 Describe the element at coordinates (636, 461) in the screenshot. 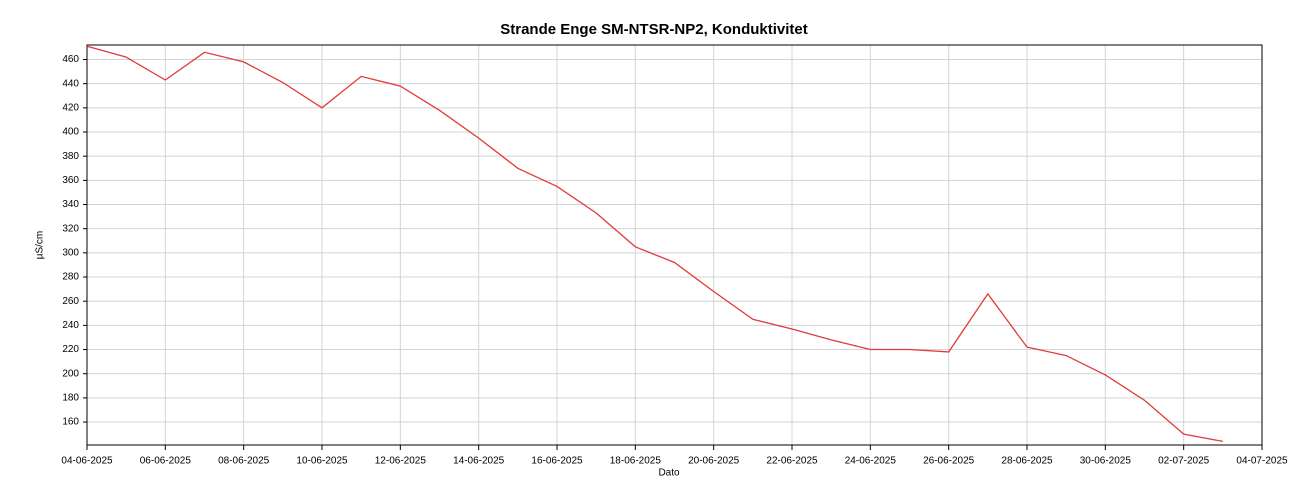

I see `x-tick-label: 18-06-2025` at that location.